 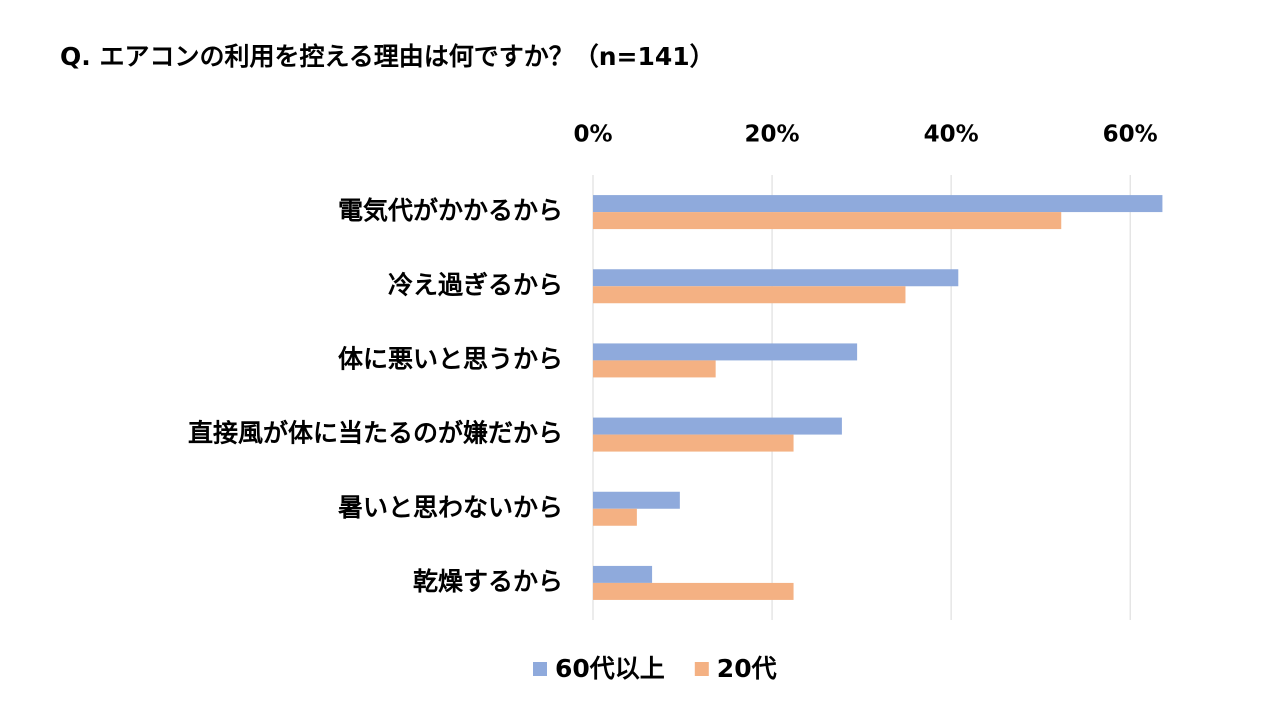 I want to click on y-tick-label: 直接風が体に当たるのが嫌だから, so click(x=375, y=433).